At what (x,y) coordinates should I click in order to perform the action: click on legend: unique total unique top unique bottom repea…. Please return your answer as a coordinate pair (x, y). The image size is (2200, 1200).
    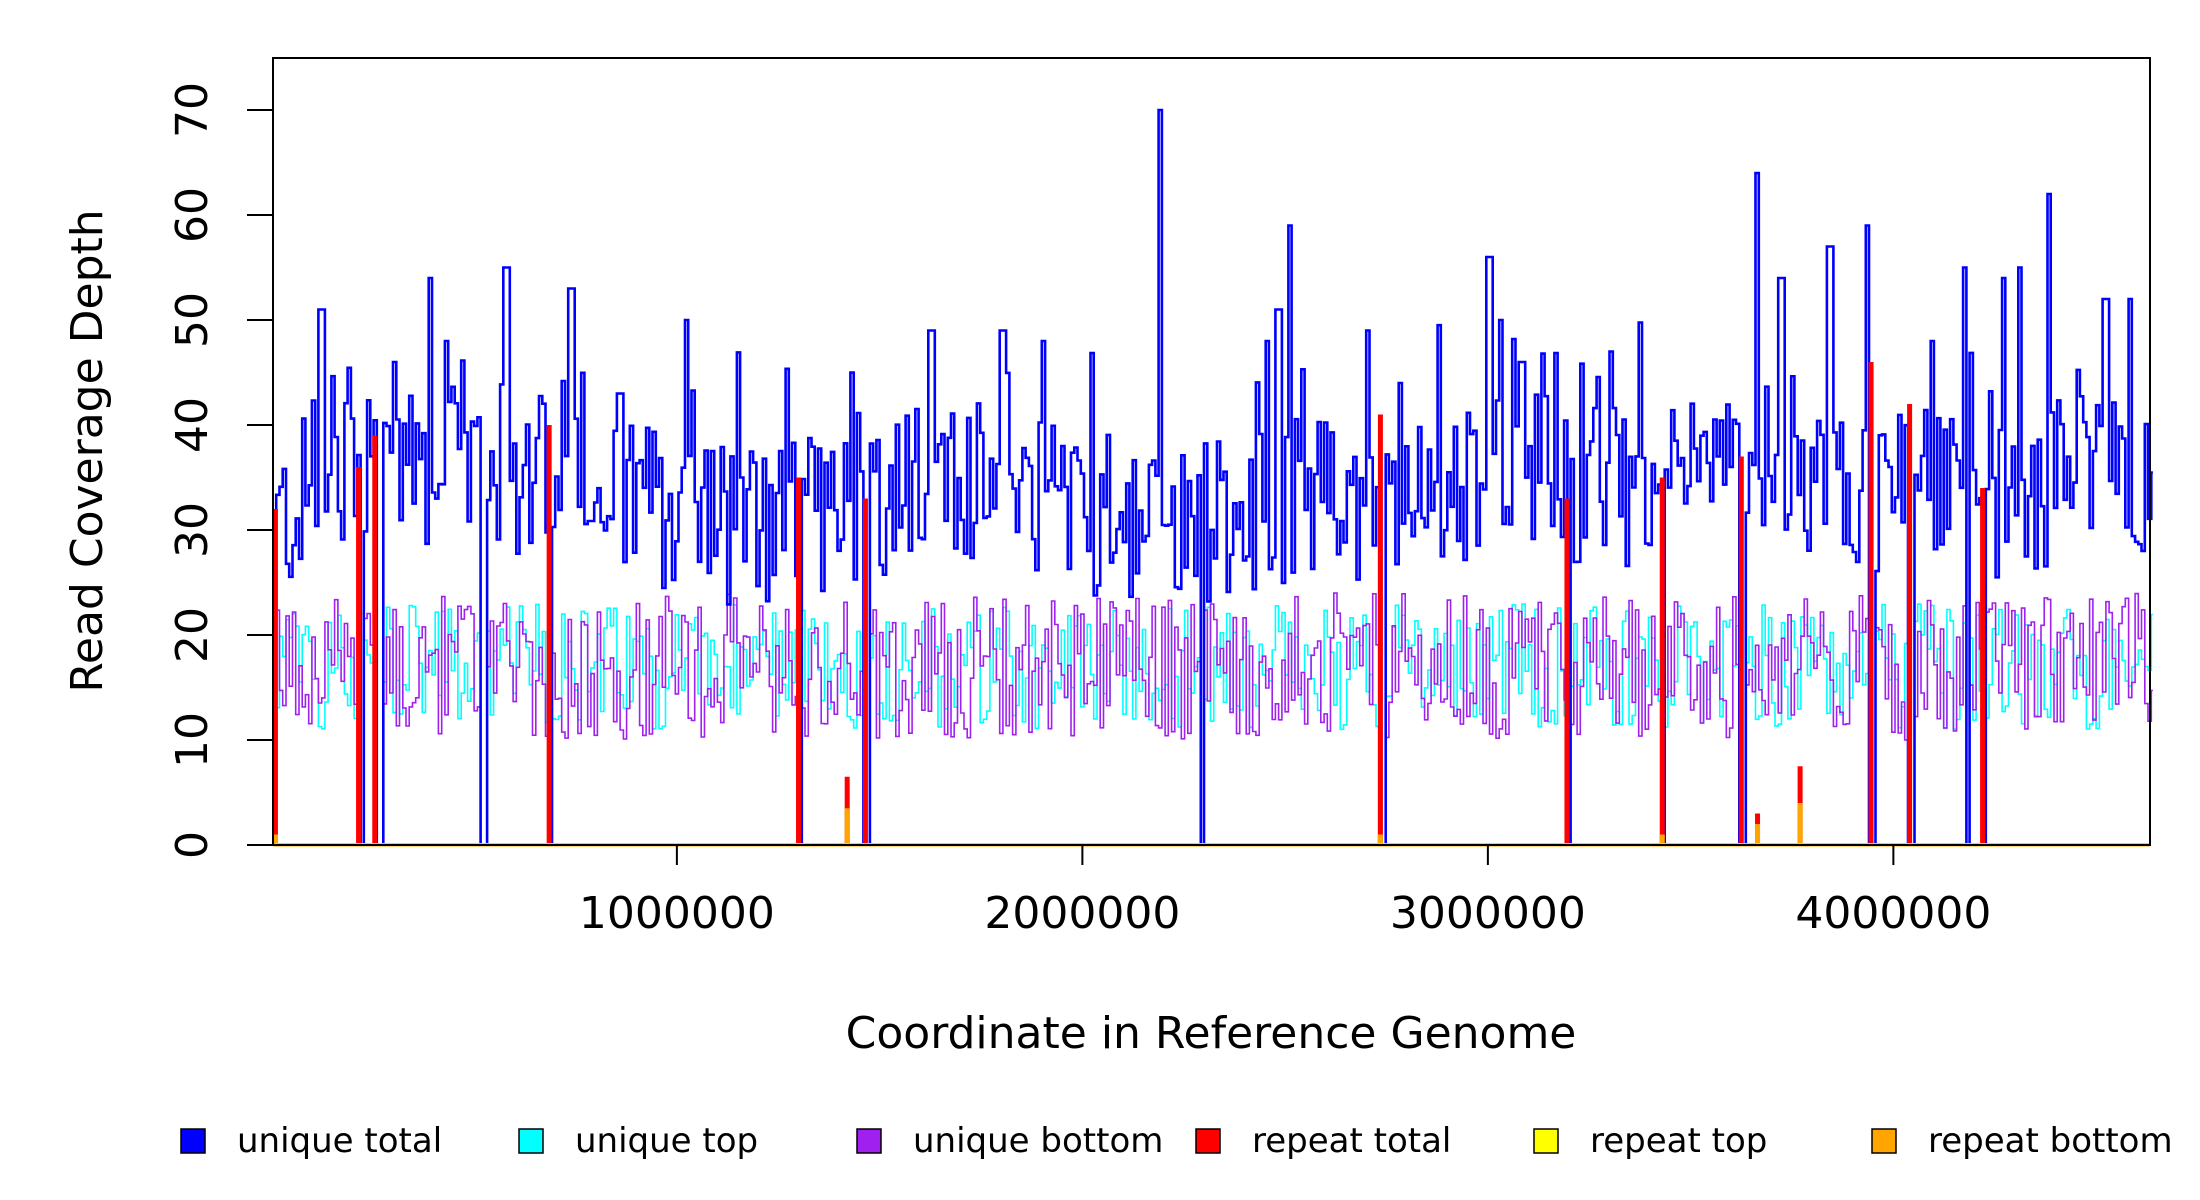
    Looking at the image, I should click on (1176, 1141).